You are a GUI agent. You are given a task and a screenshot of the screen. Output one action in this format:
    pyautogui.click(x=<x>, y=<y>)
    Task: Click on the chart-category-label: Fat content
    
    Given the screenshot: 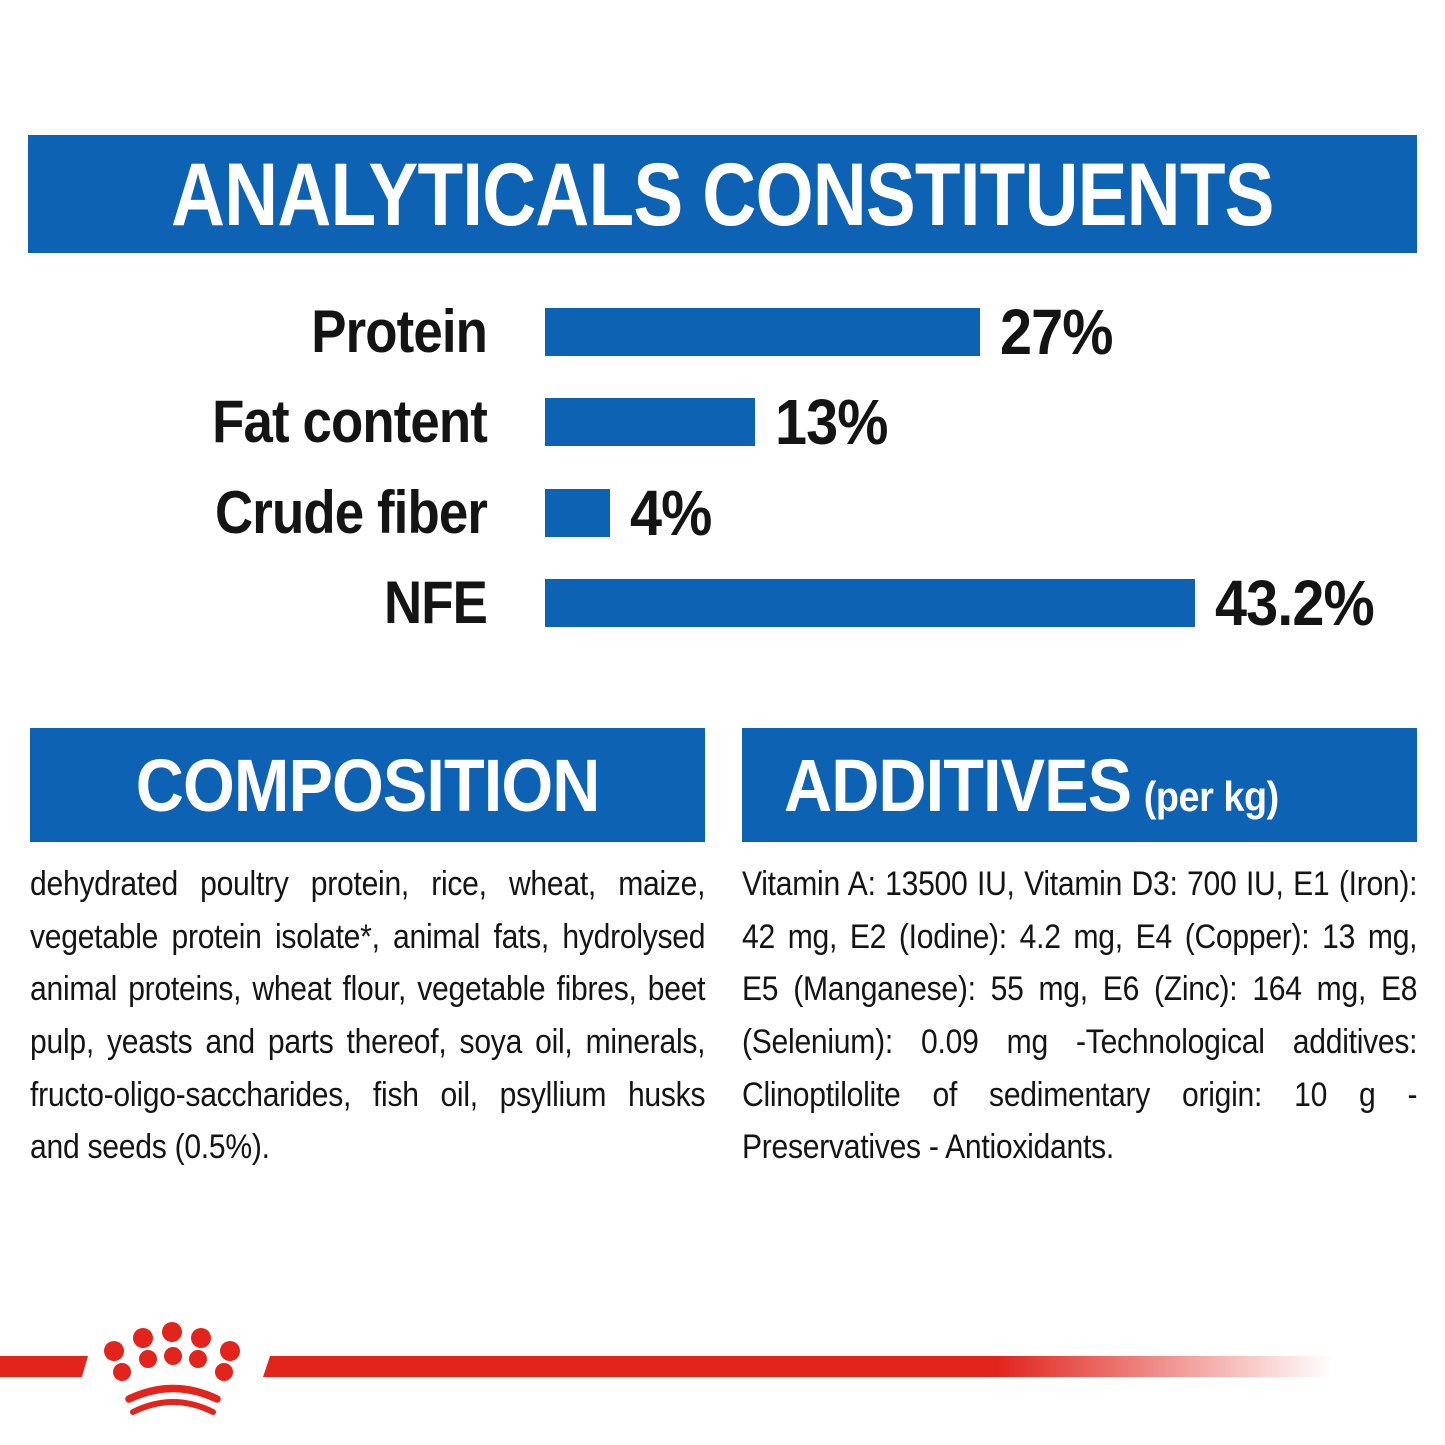 What is the action you would take?
    pyautogui.click(x=350, y=421)
    